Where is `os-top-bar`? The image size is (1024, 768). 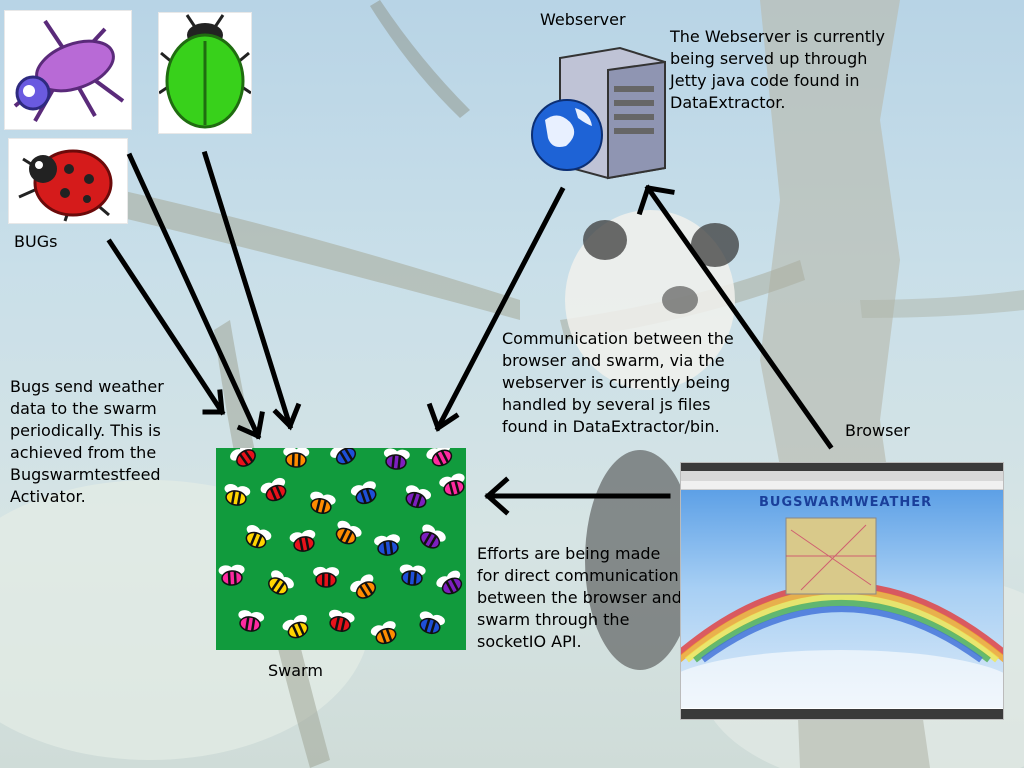
os-top-bar is located at coordinates (842, 467).